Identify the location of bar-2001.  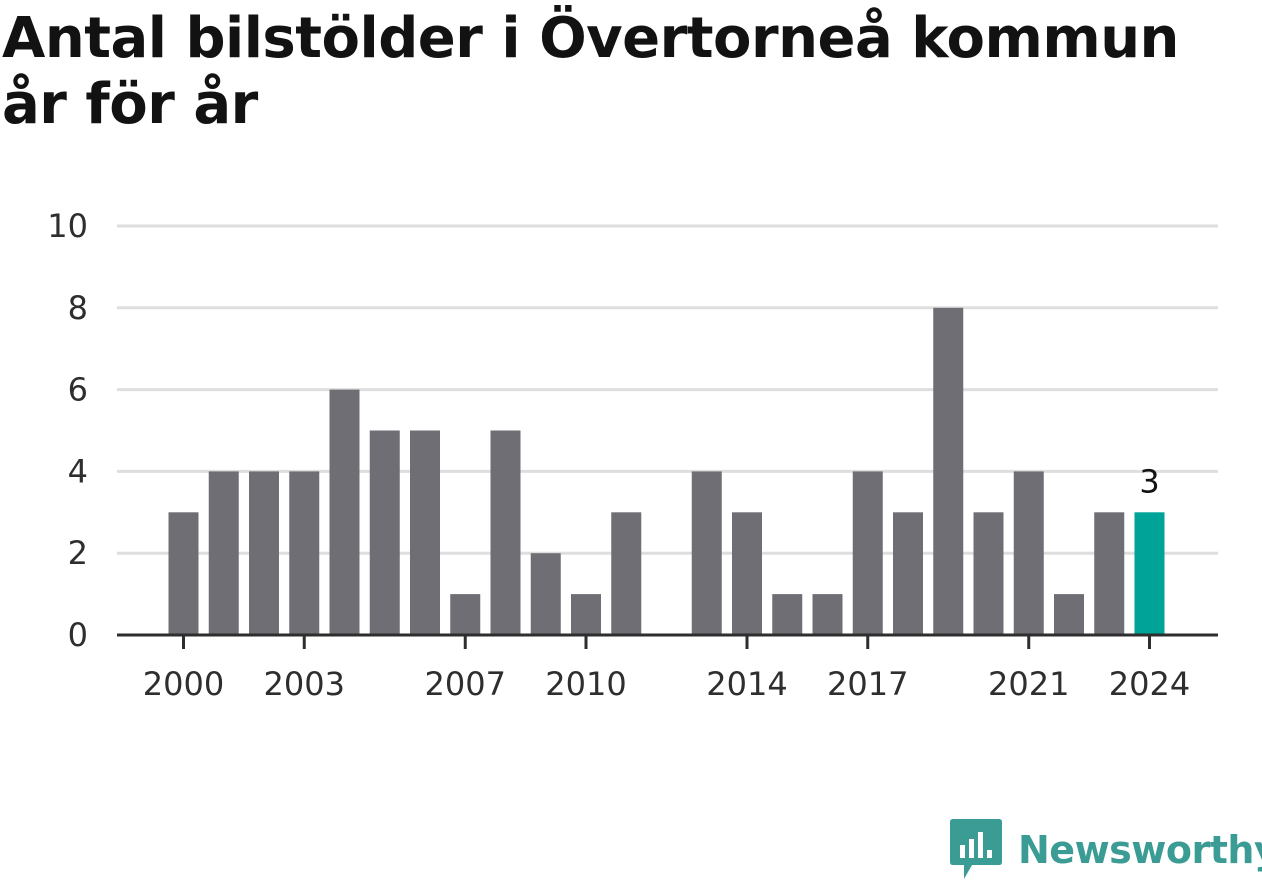
(223, 553).